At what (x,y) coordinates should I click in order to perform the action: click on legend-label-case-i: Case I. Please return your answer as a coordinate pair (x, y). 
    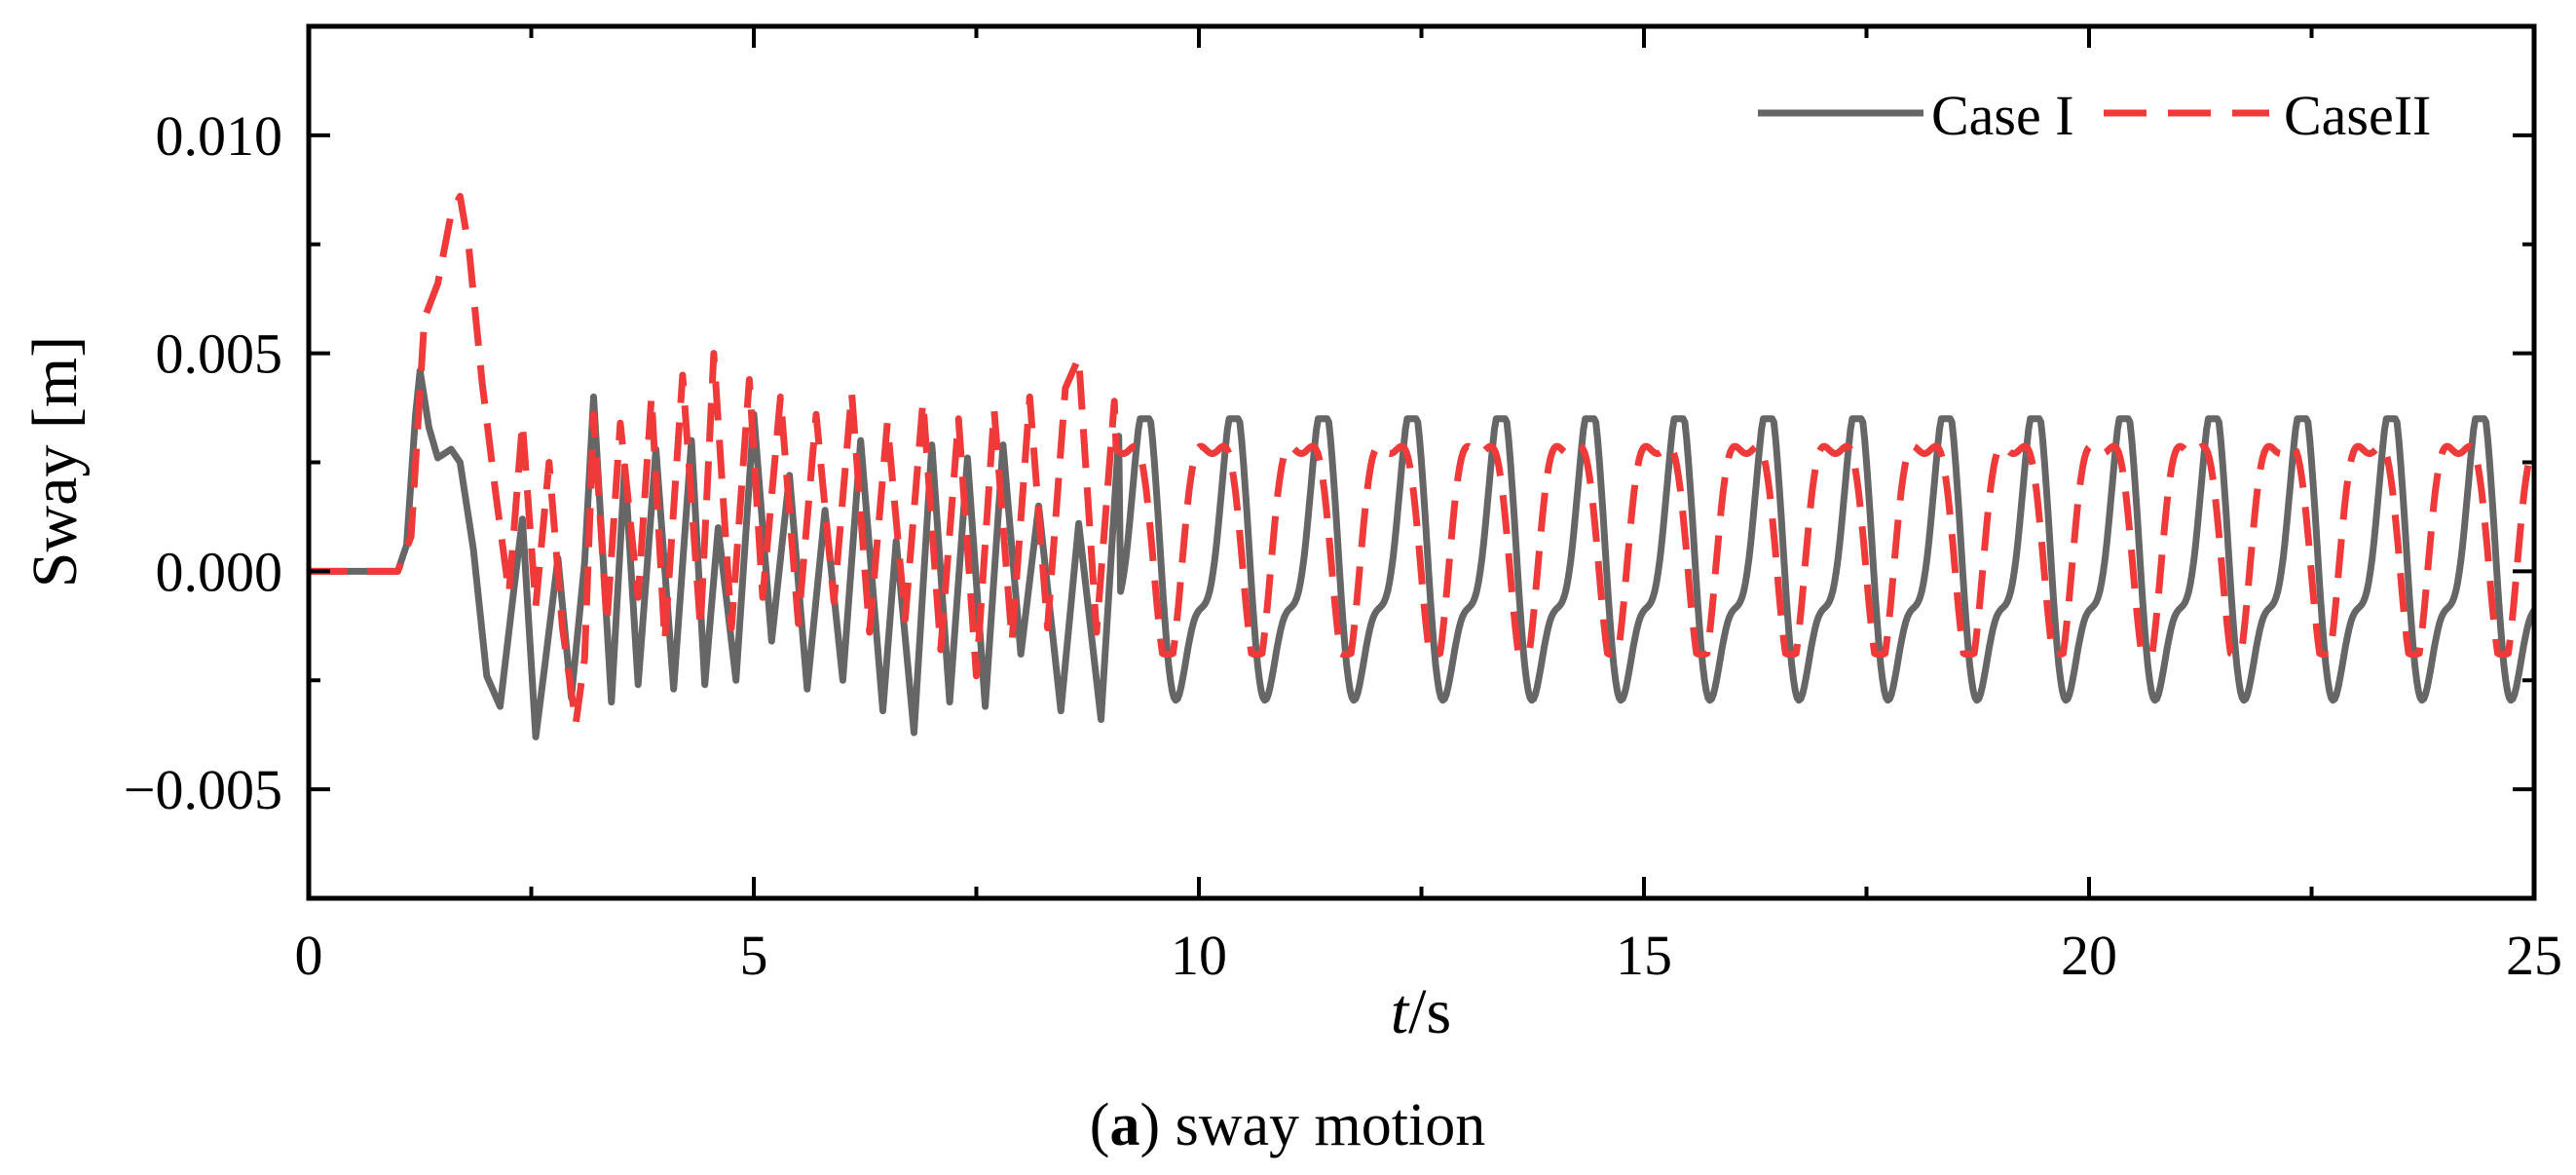
    Looking at the image, I should click on (2002, 115).